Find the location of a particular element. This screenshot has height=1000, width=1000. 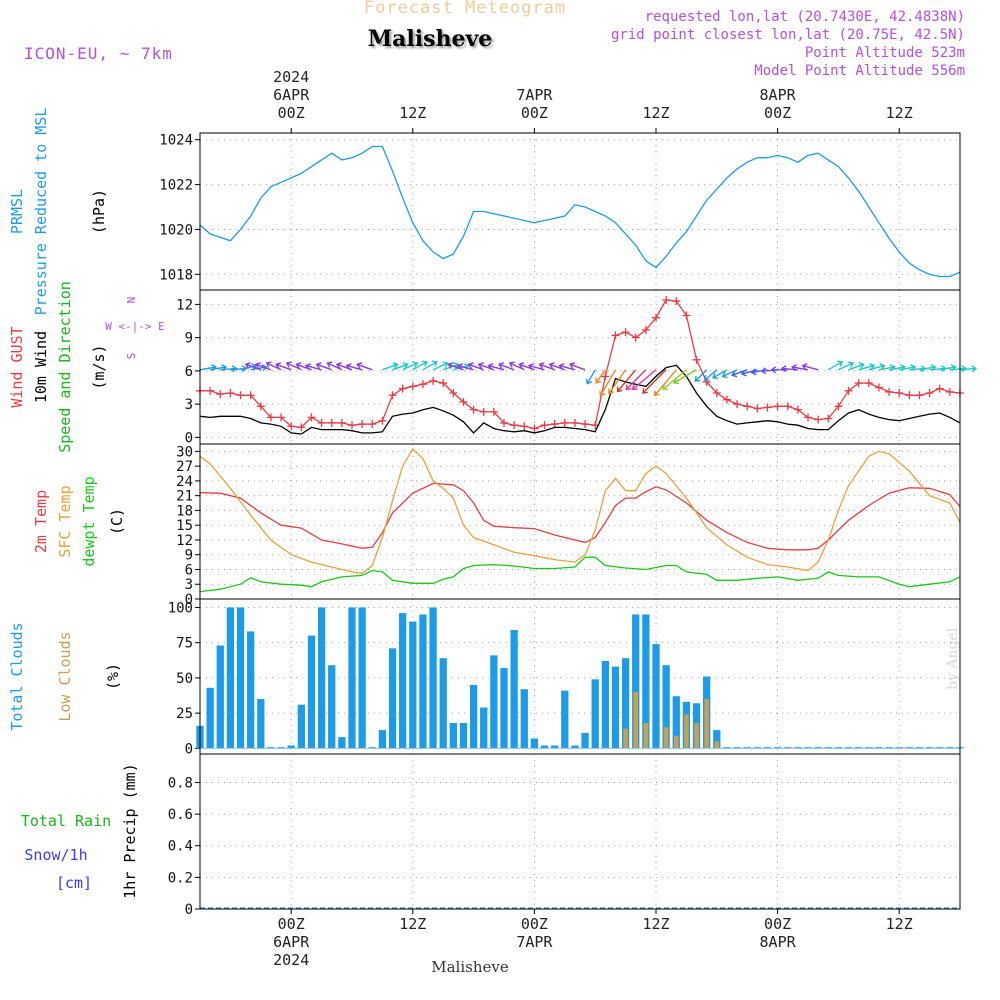

gust-line is located at coordinates (580, 364).